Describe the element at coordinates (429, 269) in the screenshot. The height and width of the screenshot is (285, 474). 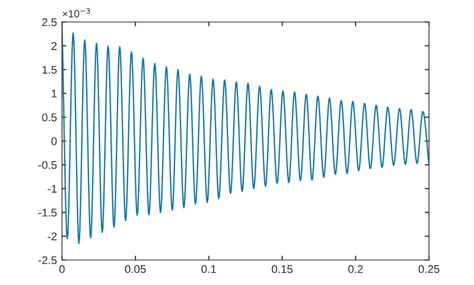
I see `x-tick-label: 0.25` at that location.